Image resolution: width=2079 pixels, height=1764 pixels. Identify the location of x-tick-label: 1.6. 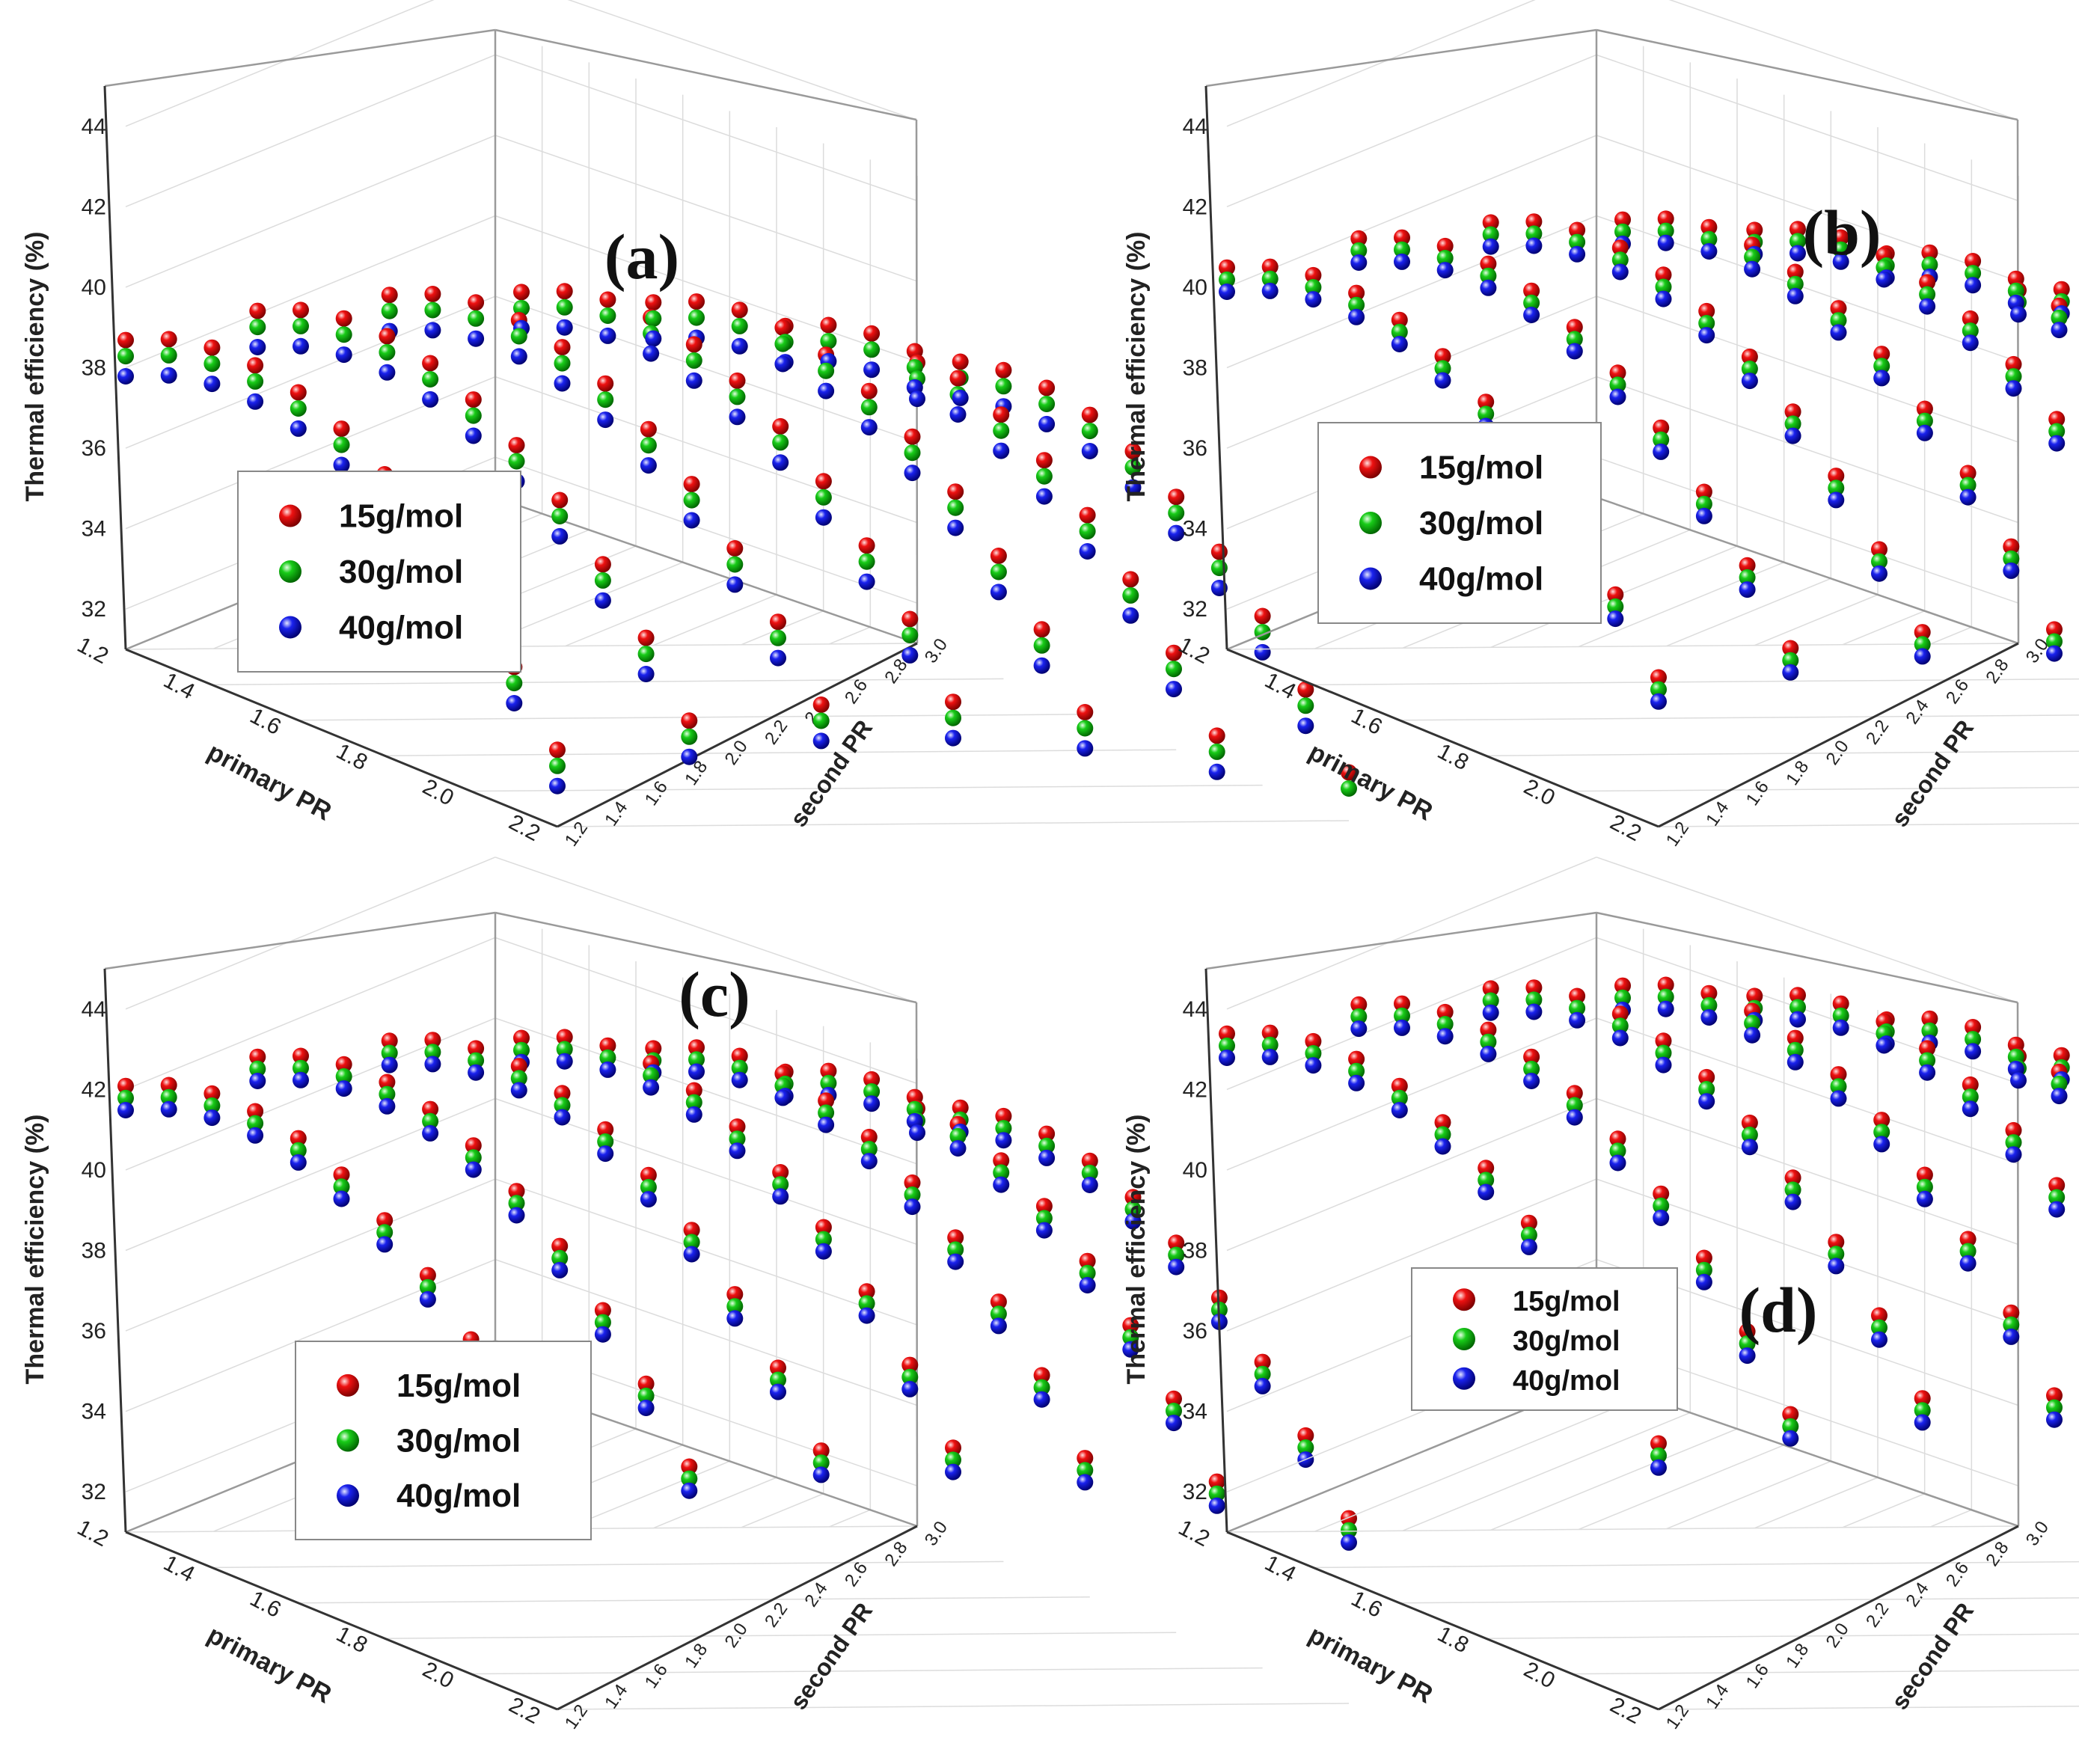
(265, 722).